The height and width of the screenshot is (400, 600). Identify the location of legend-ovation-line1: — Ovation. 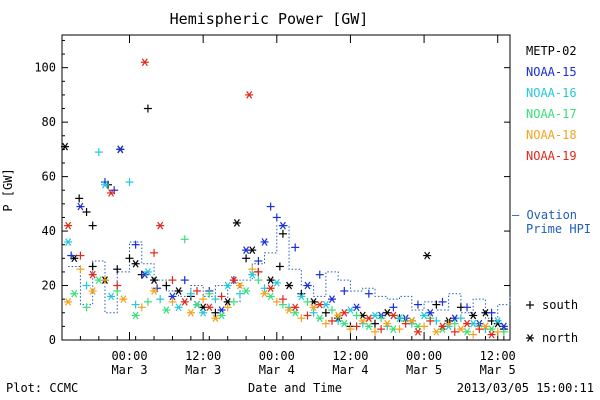
(544, 215).